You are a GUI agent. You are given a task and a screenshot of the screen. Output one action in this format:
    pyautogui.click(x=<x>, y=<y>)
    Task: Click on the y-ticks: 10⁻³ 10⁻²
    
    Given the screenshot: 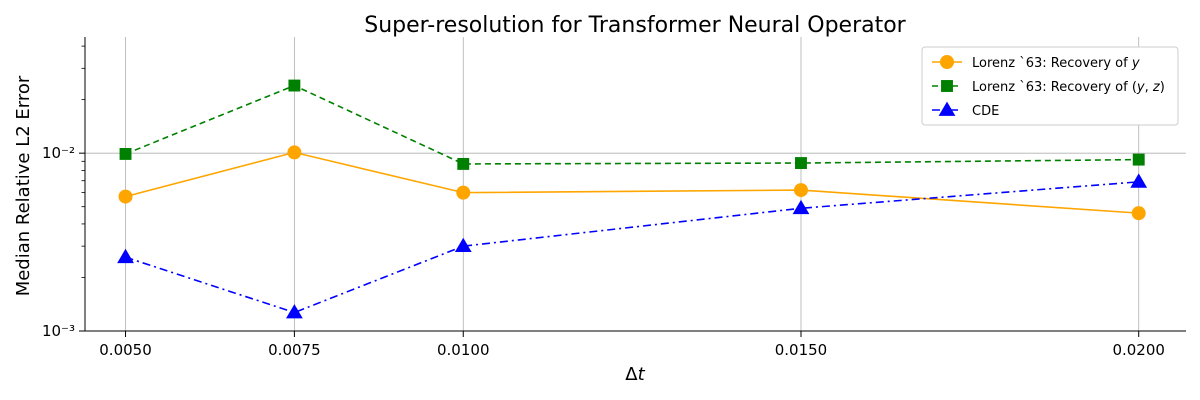 What is the action you would take?
    pyautogui.click(x=63, y=192)
    